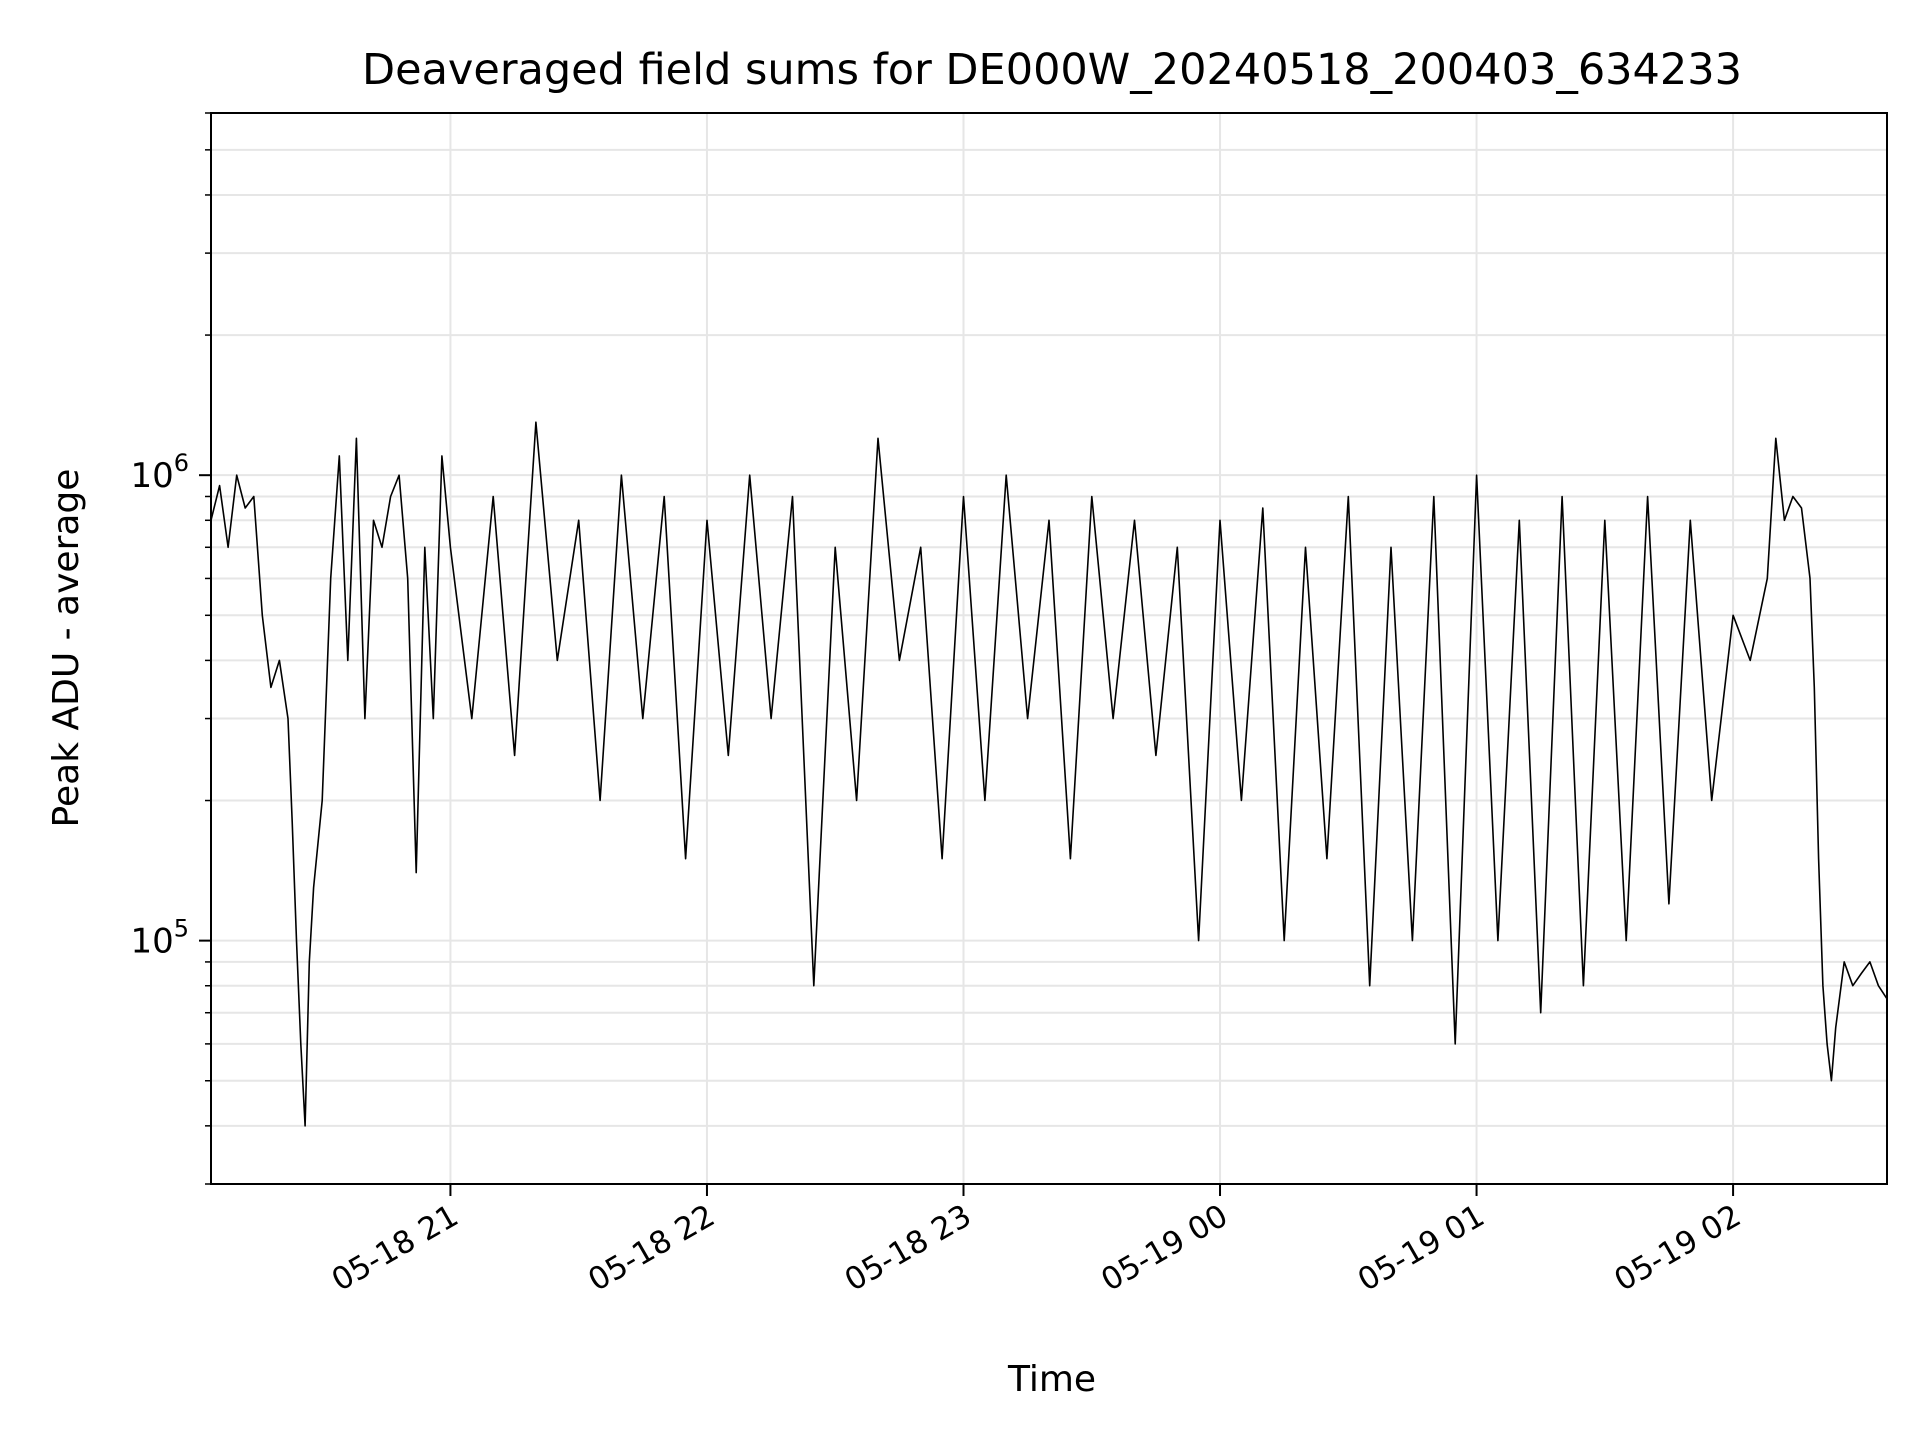 The width and height of the screenshot is (1920, 1444). I want to click on y-tick-label: 10⁵, so click(159, 938).